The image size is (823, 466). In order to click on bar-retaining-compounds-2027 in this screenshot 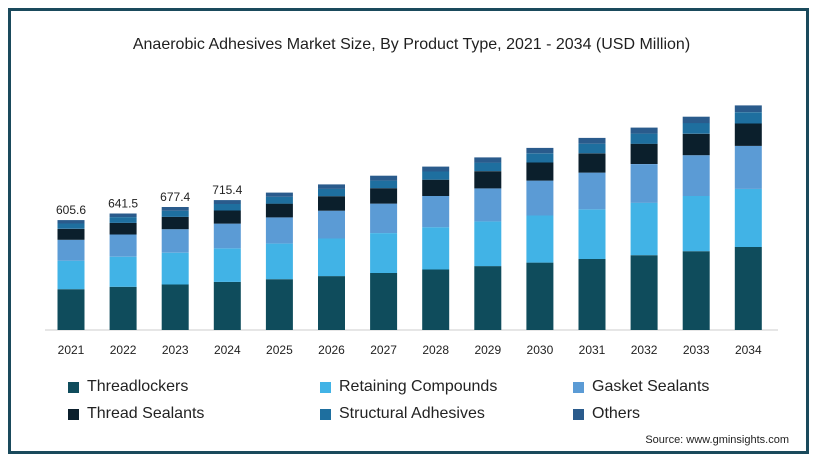, I will do `click(384, 253)`.